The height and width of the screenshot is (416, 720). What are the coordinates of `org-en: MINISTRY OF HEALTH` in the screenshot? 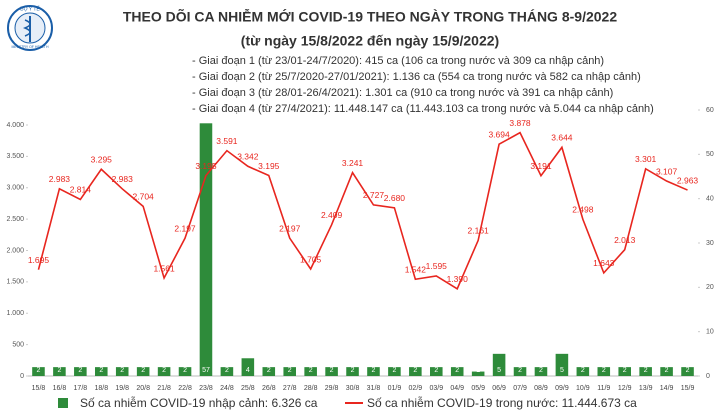 It's located at (30, 47).